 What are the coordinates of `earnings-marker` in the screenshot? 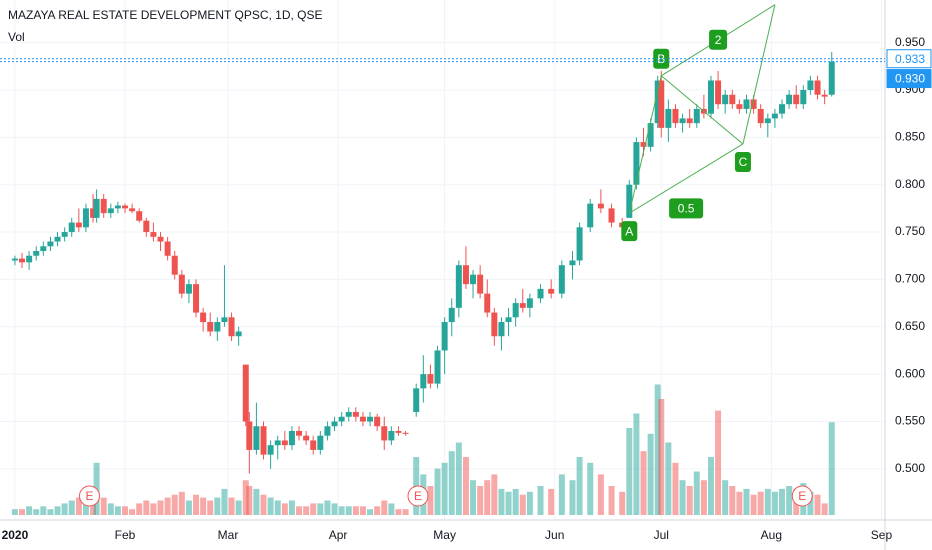 It's located at (418, 496).